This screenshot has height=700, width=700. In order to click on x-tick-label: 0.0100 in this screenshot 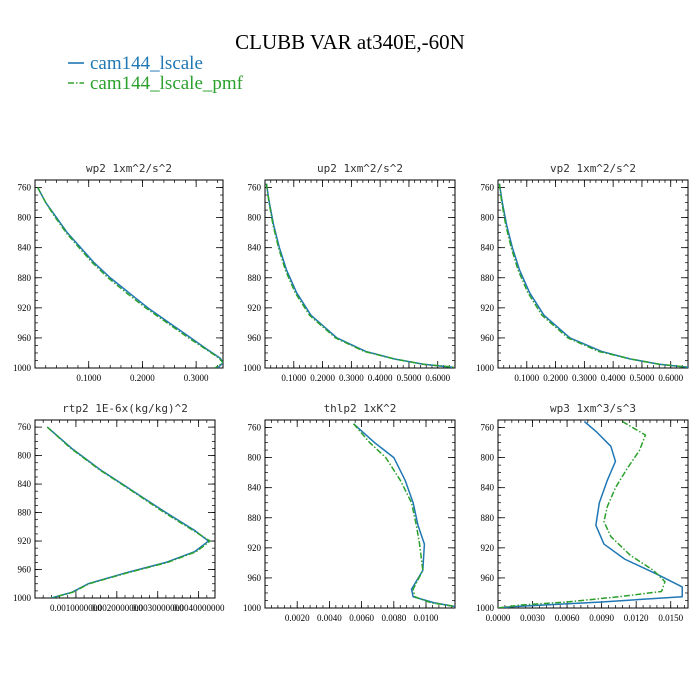, I will do `click(426, 618)`.